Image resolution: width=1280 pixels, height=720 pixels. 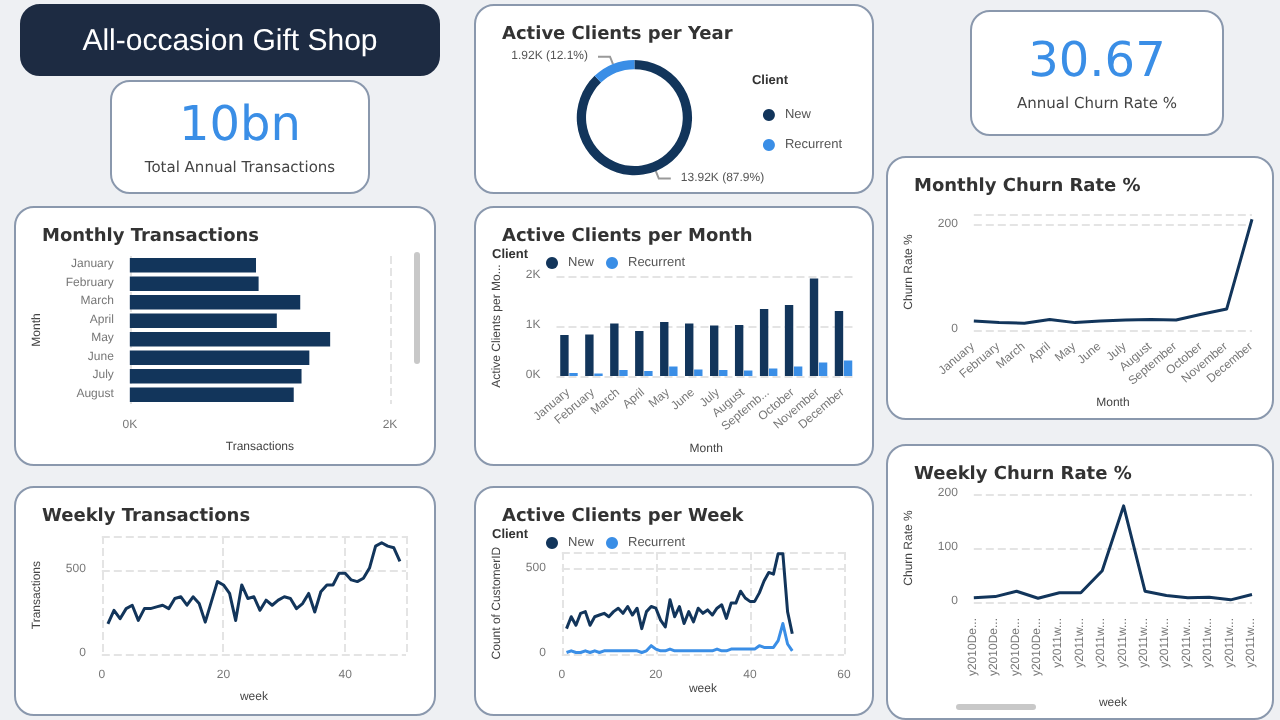 I want to click on chart-title: Active Clients per Year, so click(x=618, y=35).